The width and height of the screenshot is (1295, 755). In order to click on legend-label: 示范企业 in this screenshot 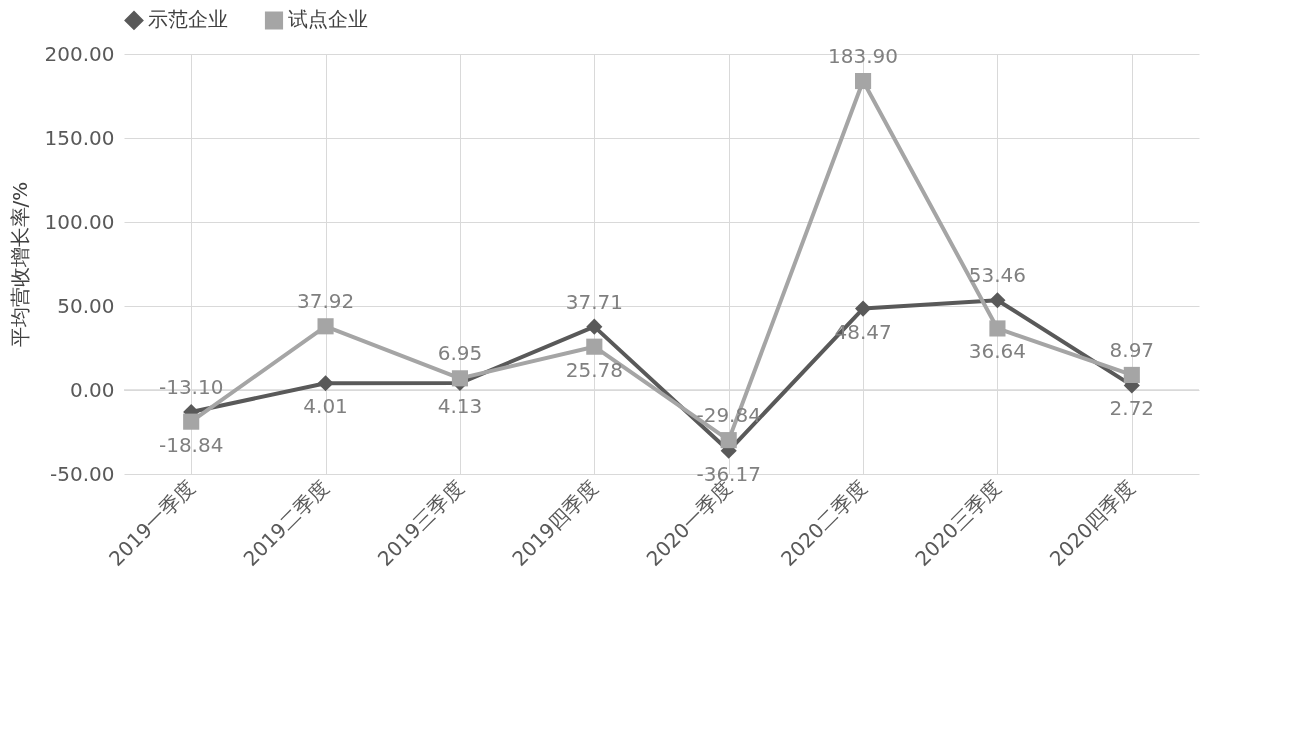, I will do `click(188, 19)`.